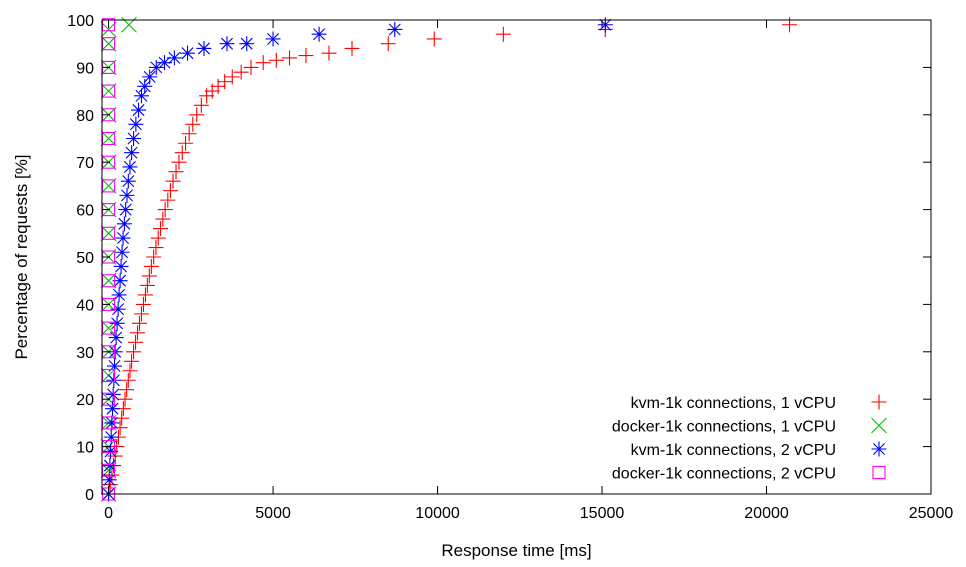 The height and width of the screenshot is (567, 966). What do you see at coordinates (931, 513) in the screenshot?
I see `x-tick-label: 25000` at bounding box center [931, 513].